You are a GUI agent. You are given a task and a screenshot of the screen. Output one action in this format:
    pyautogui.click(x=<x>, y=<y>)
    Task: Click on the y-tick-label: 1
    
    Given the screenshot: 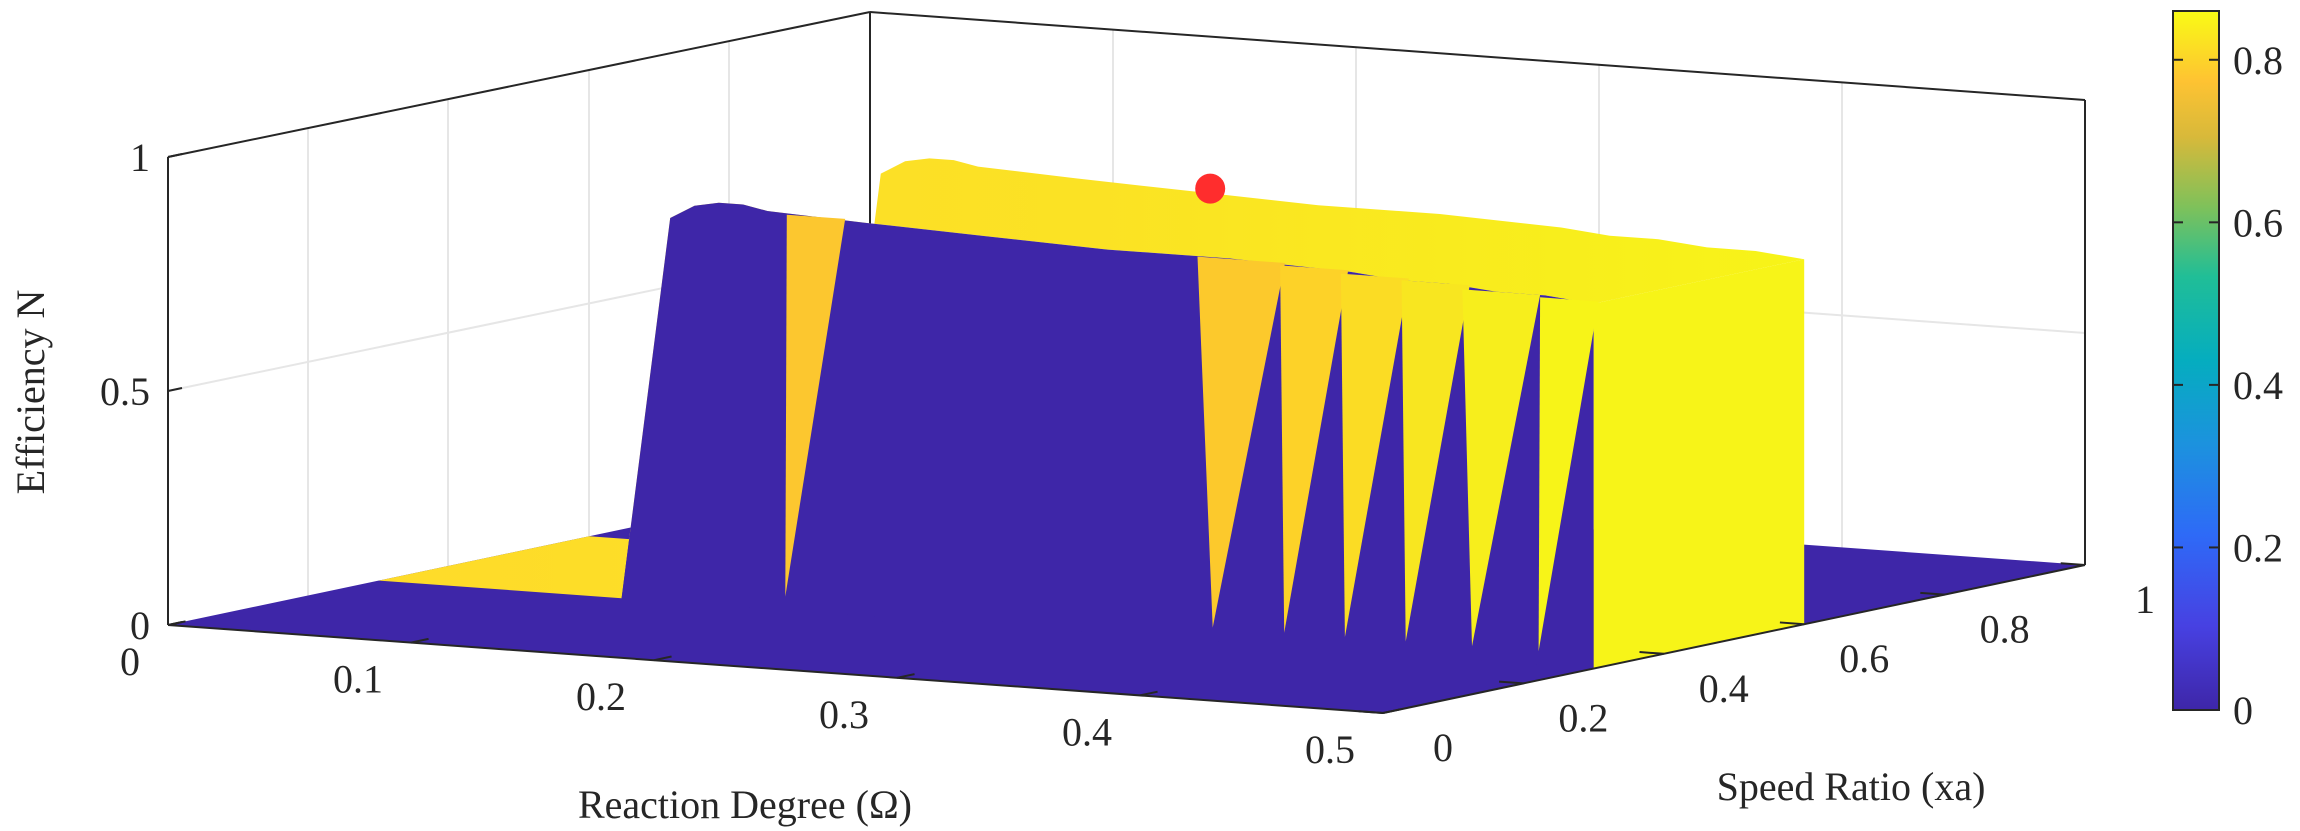 What is the action you would take?
    pyautogui.click(x=2145, y=599)
    